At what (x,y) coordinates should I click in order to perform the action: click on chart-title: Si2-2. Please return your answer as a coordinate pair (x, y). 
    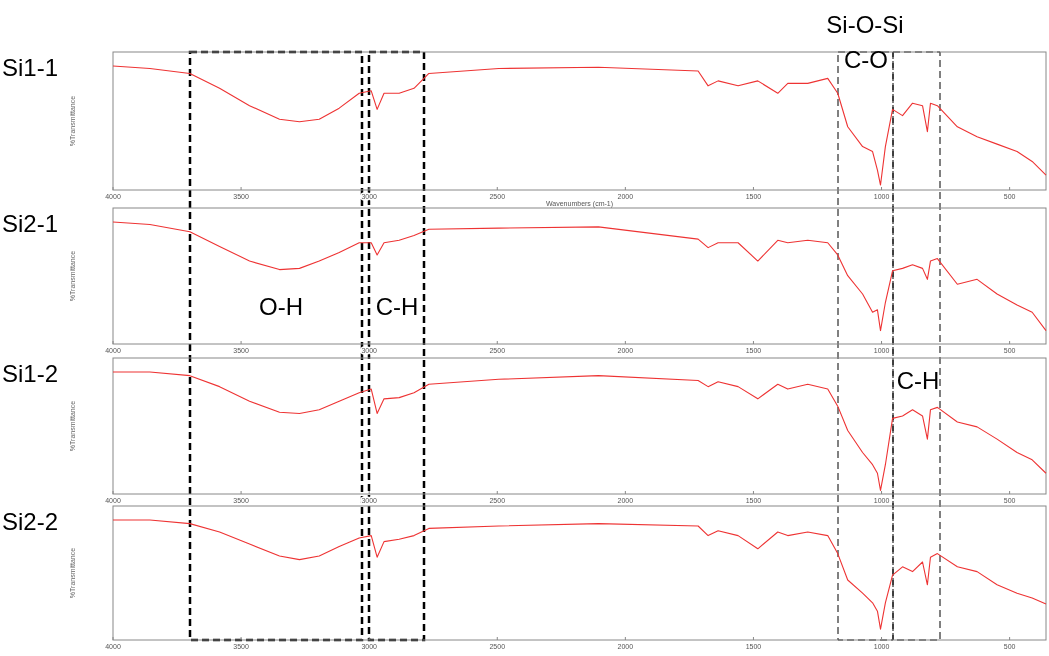
    Looking at the image, I should click on (30, 521).